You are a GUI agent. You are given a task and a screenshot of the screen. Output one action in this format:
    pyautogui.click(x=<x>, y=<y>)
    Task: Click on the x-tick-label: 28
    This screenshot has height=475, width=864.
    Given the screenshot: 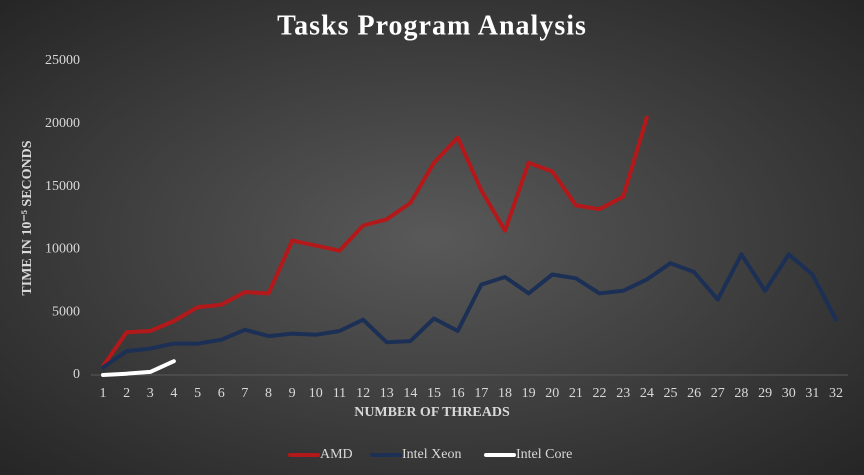 What is the action you would take?
    pyautogui.click(x=741, y=393)
    